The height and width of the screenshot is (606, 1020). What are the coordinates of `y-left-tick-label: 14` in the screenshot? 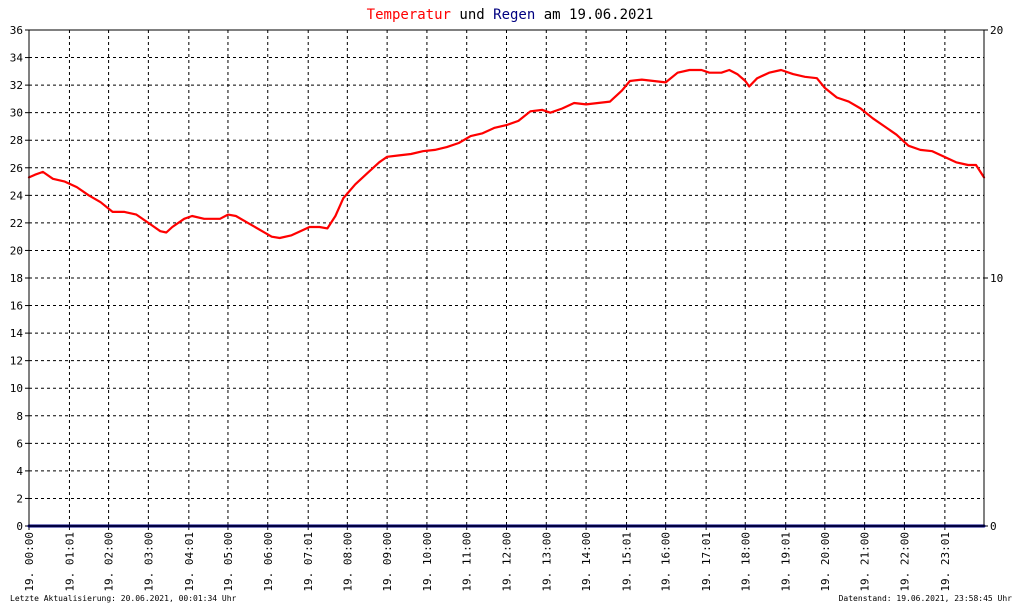 It's located at (17, 333).